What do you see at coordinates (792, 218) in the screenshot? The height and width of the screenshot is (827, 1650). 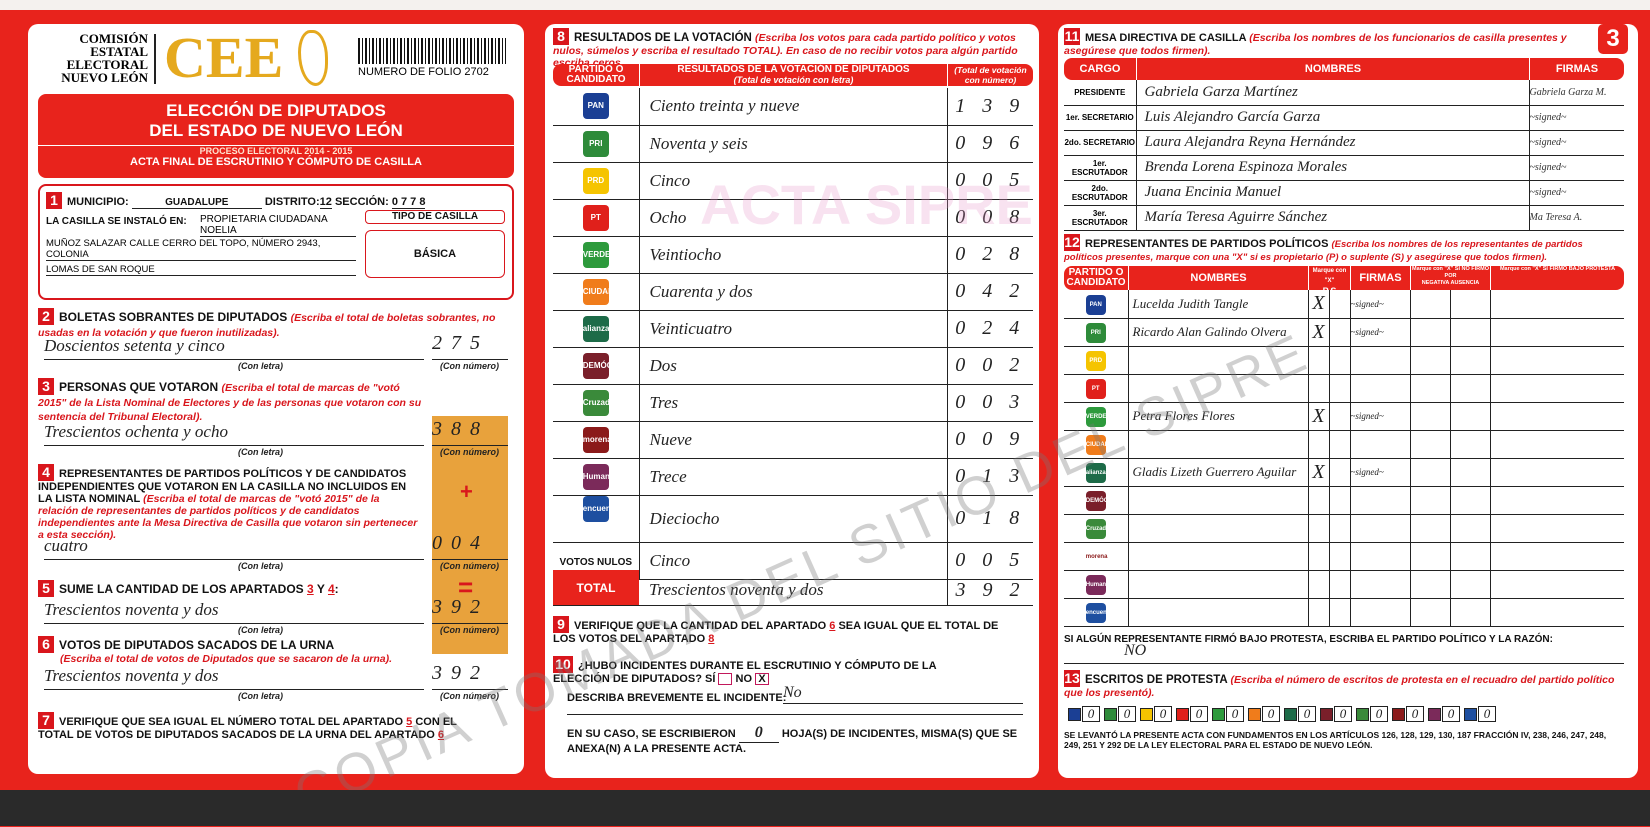 I see `vote-letra: Ocho` at bounding box center [792, 218].